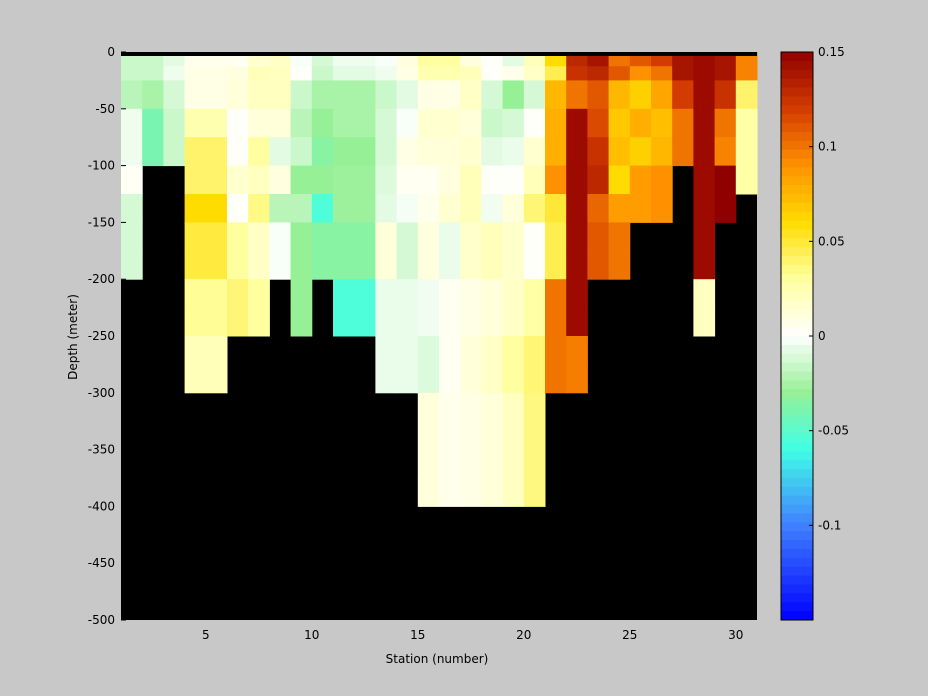 This screenshot has width=928, height=696. Describe the element at coordinates (827, 147) in the screenshot. I see `colorbar-tick-label: 0.1` at that location.